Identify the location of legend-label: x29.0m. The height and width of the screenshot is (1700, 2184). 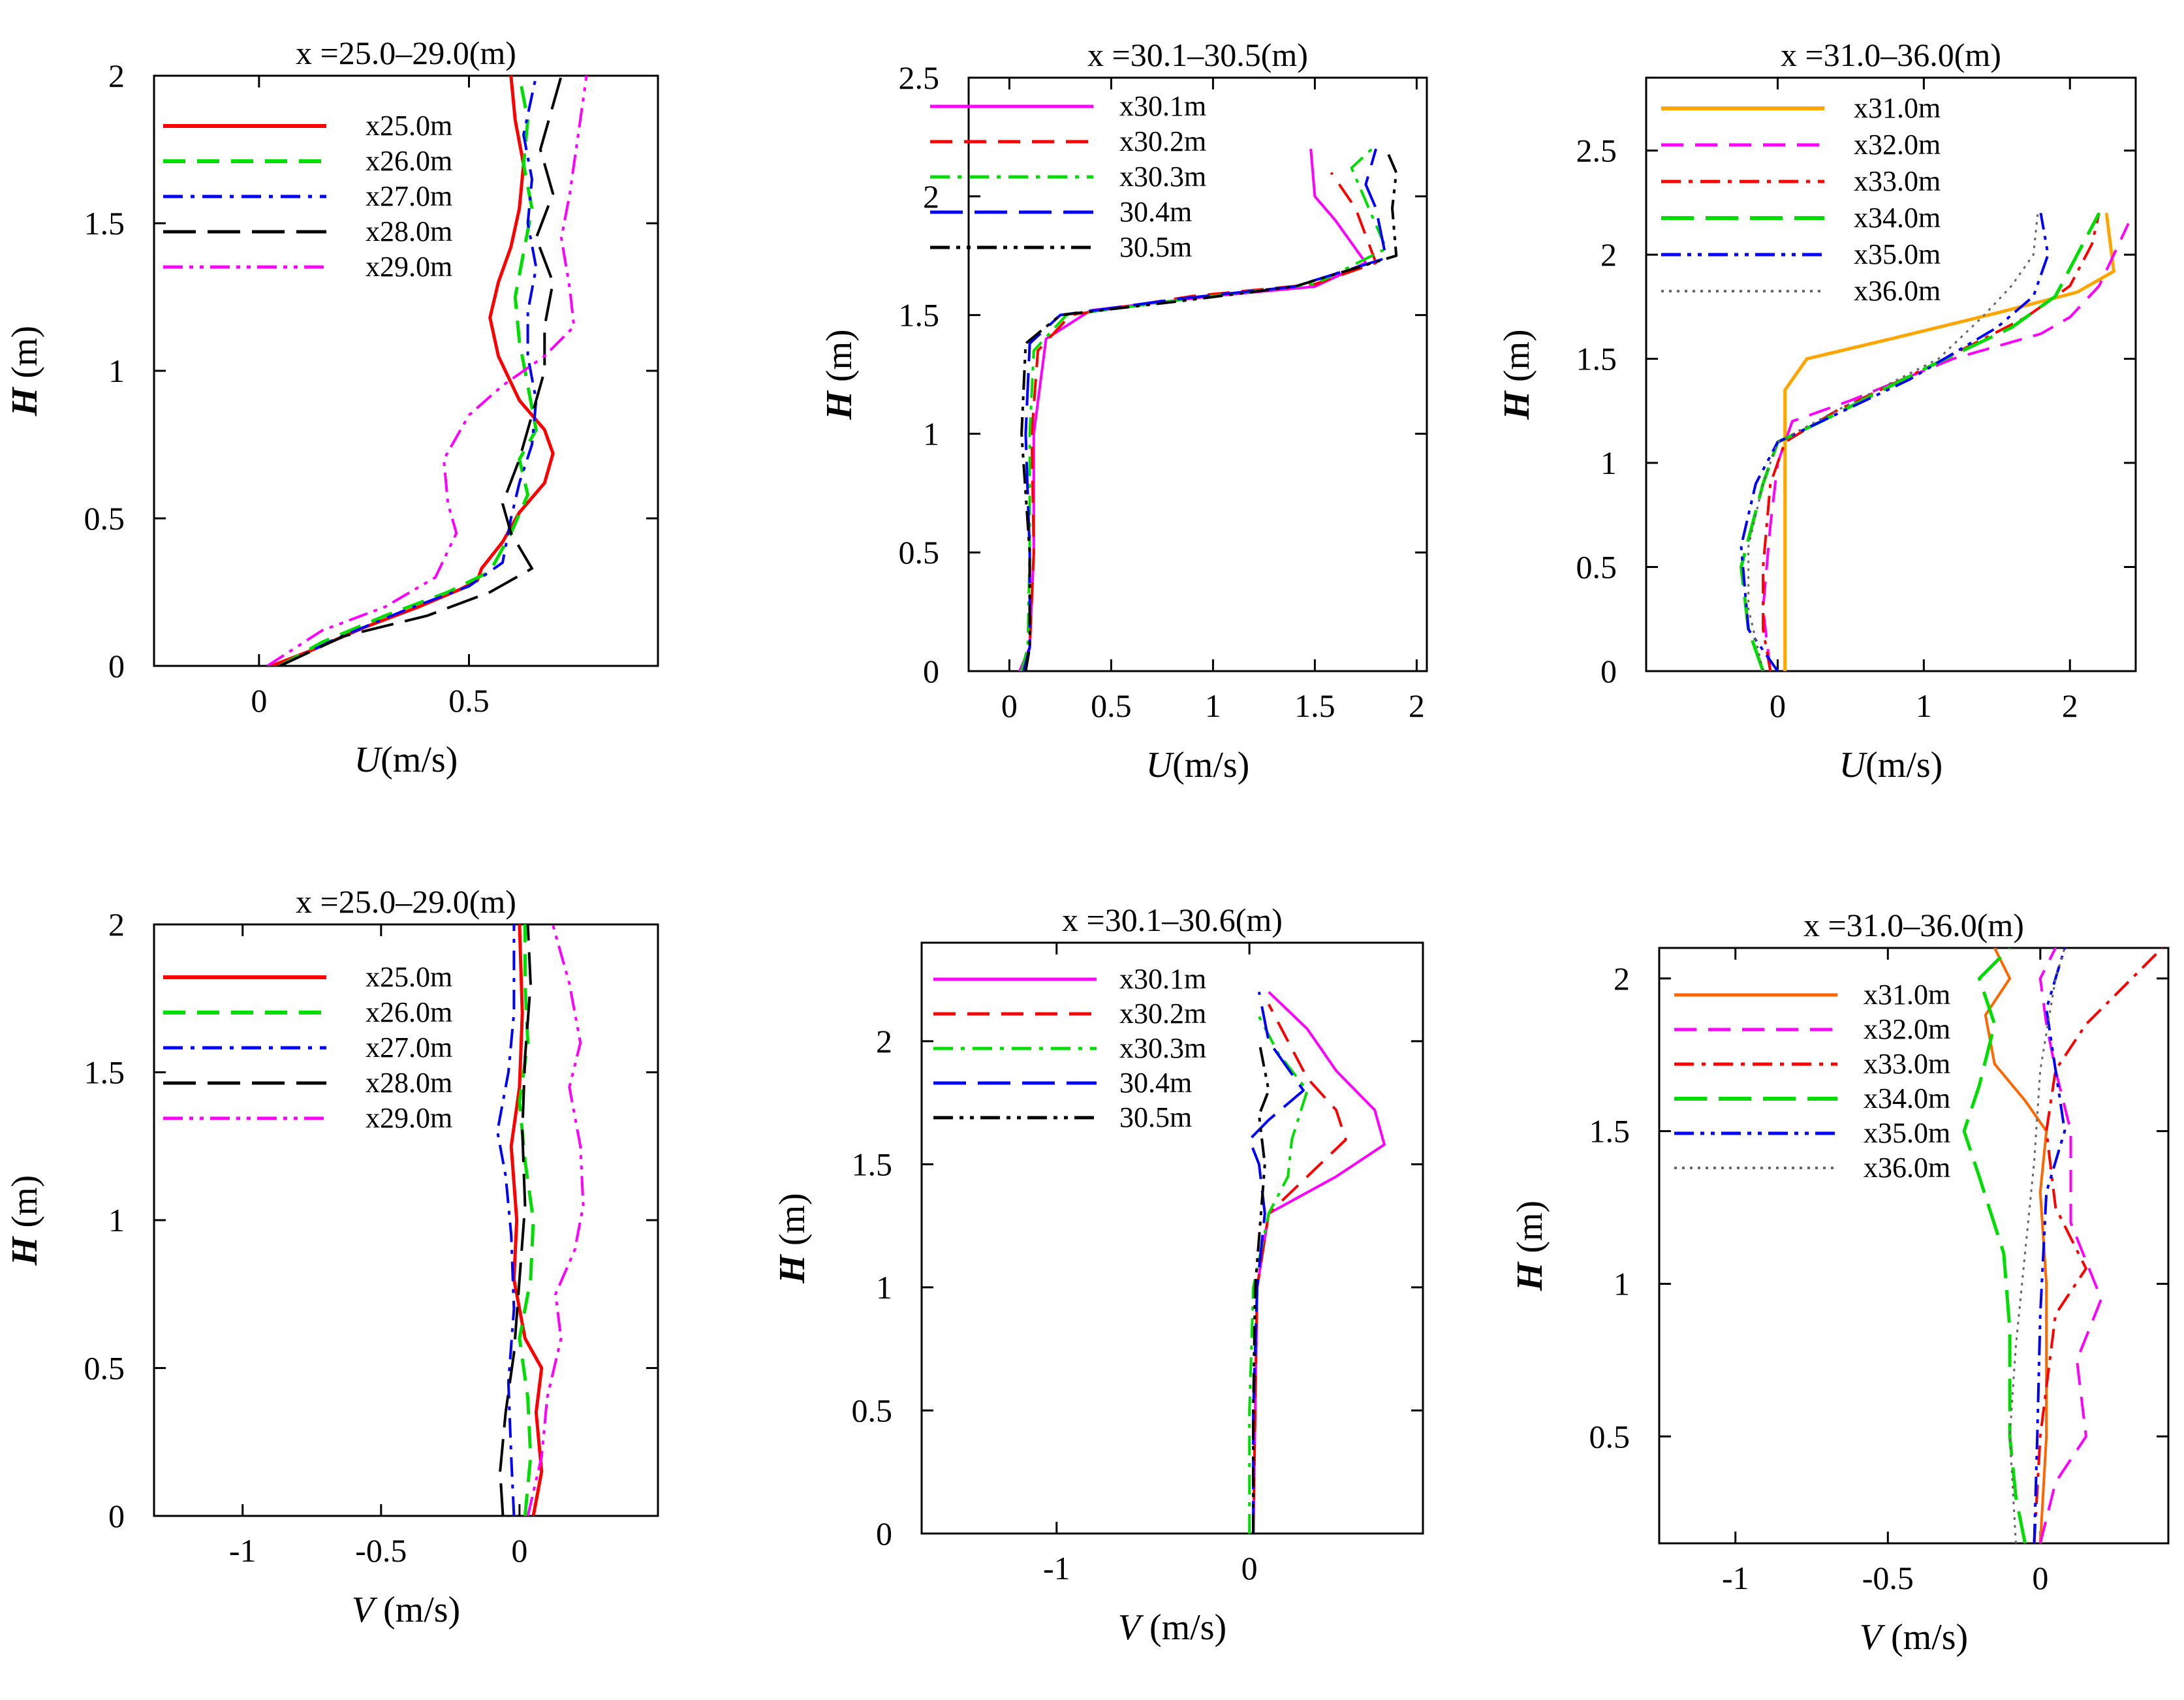
(409, 1118).